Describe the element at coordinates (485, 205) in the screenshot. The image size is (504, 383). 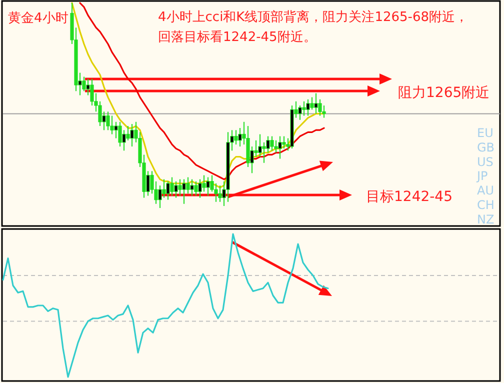
I see `text: CH` at that location.